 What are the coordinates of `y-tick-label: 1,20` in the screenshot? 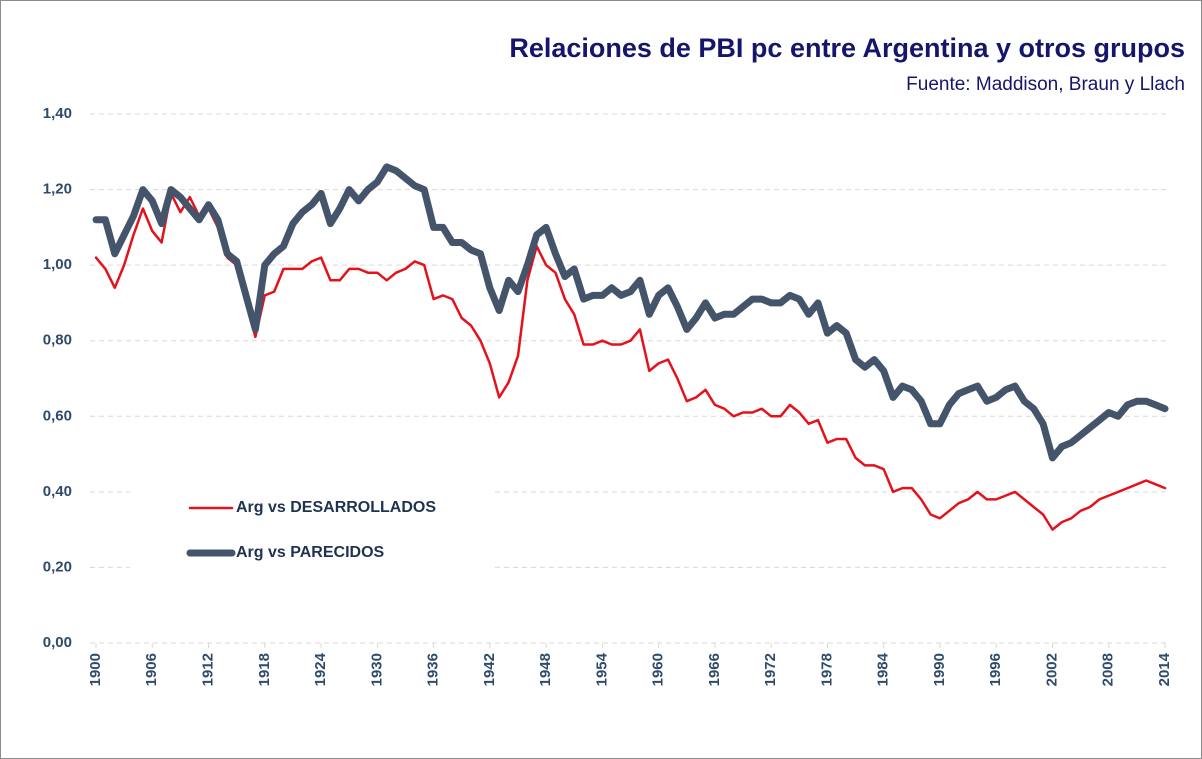 It's located at (57, 189).